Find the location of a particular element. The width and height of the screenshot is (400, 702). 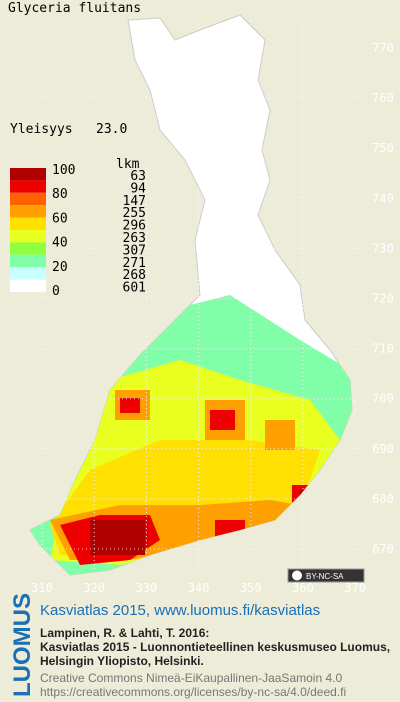

legend-count: 307 is located at coordinates (134, 250).